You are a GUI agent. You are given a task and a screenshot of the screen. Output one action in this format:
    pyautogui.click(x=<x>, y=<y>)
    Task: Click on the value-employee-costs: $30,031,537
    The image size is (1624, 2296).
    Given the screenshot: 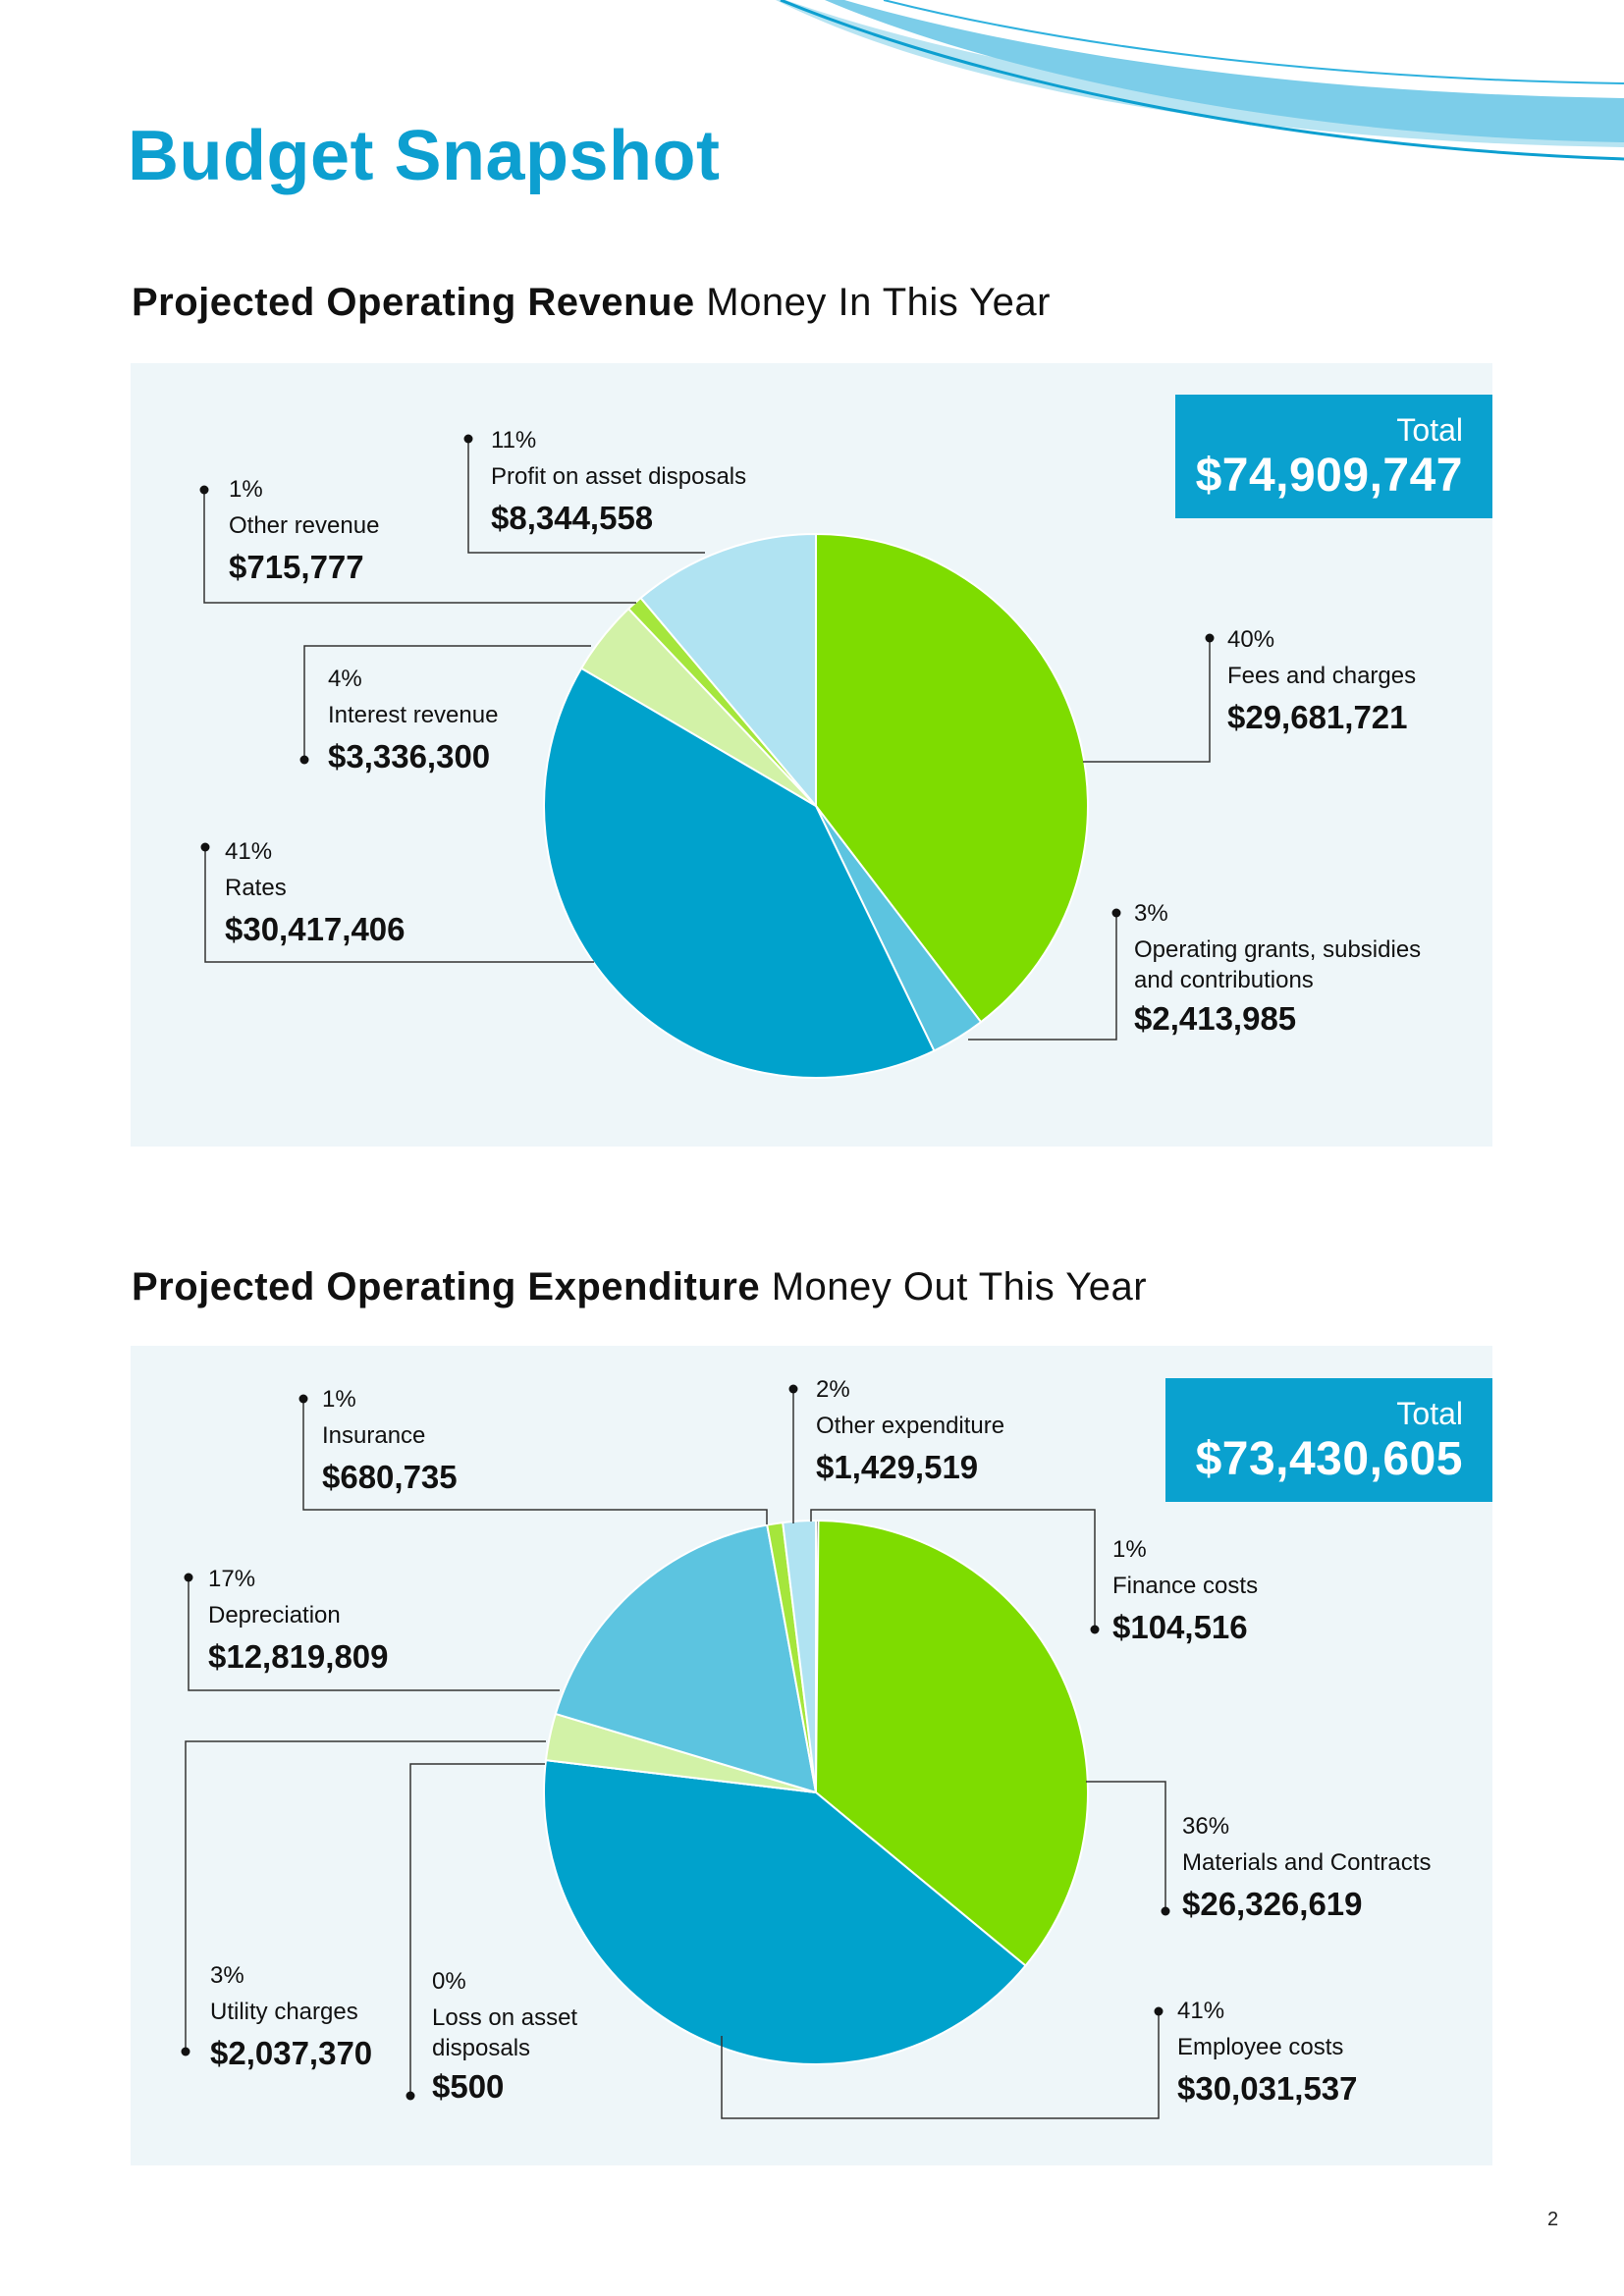 What is the action you would take?
    pyautogui.click(x=1267, y=2088)
    